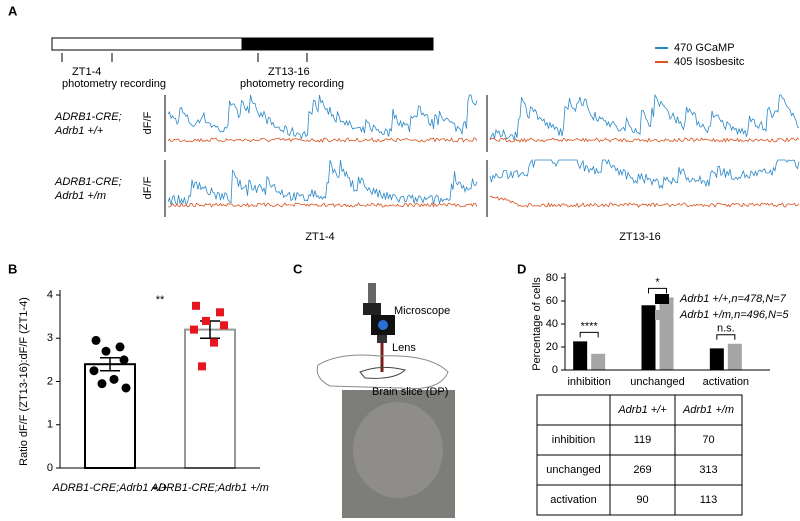  I want to click on timeline-label: ZT1-4, so click(86, 72).